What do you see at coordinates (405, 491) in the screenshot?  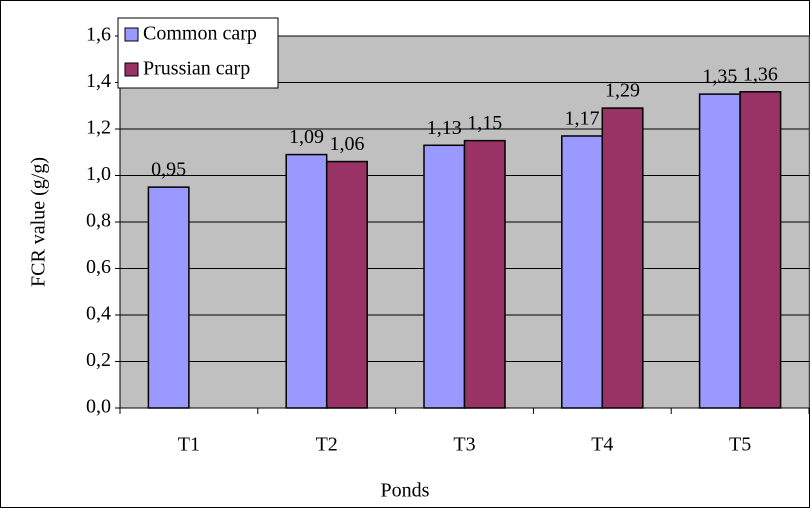 I see `x-axis-label: Ponds` at bounding box center [405, 491].